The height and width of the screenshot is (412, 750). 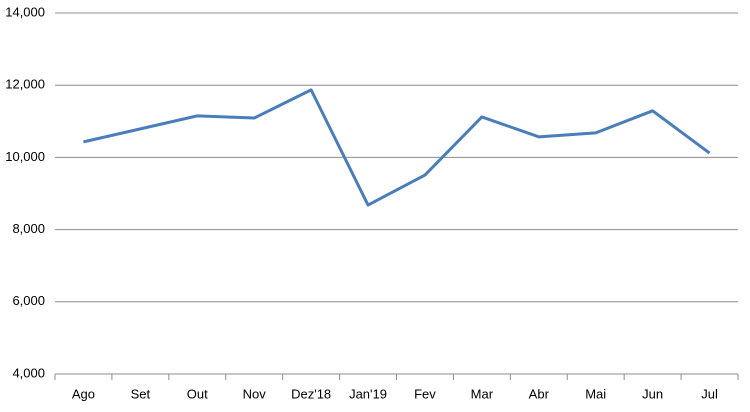 I want to click on x-tick-label: Ago, so click(x=83, y=393).